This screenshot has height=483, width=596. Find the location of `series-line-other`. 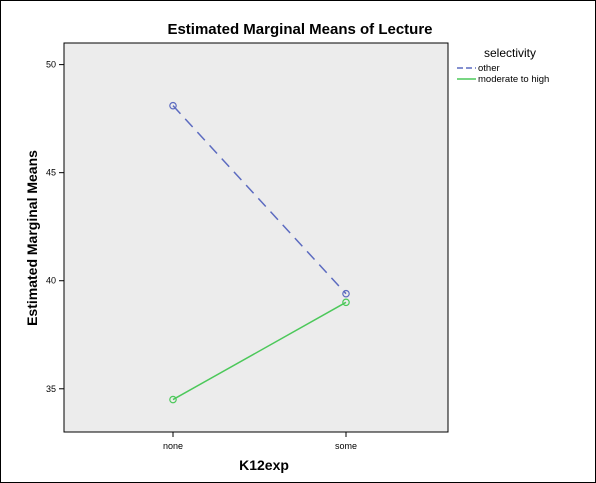

series-line-other is located at coordinates (259, 200).